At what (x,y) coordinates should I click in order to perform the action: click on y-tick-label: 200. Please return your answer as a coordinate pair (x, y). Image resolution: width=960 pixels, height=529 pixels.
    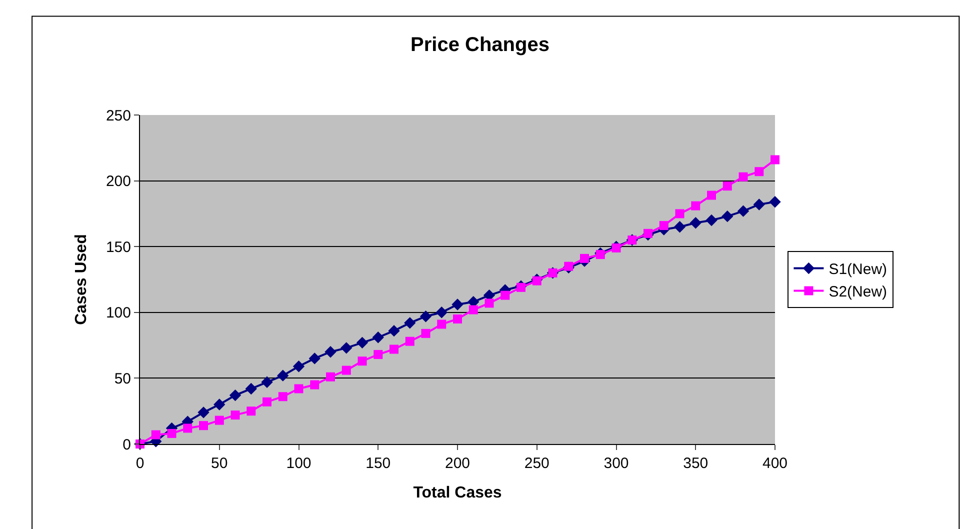
    Looking at the image, I should click on (118, 181).